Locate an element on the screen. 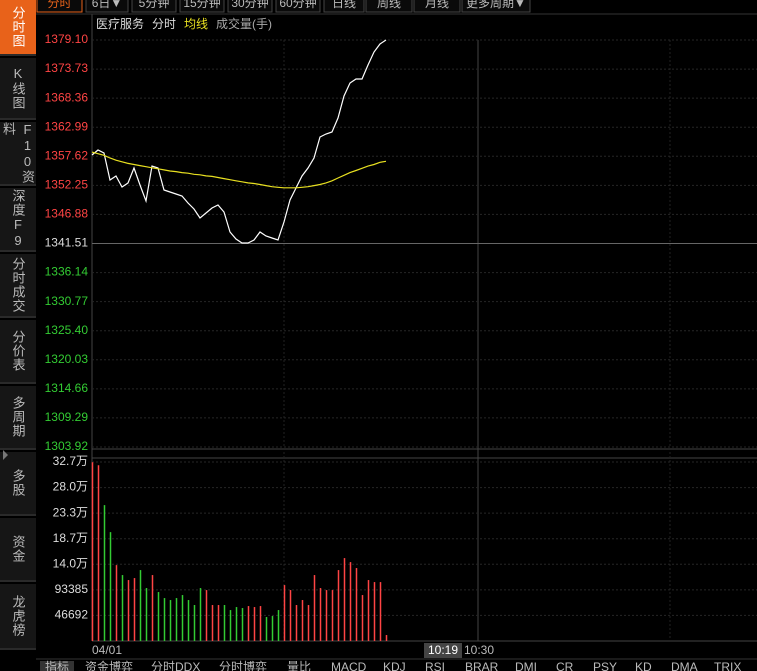 Image resolution: width=757 pixels, height=671 pixels. side-tab-label: 深度F9 is located at coordinates (18, 219).